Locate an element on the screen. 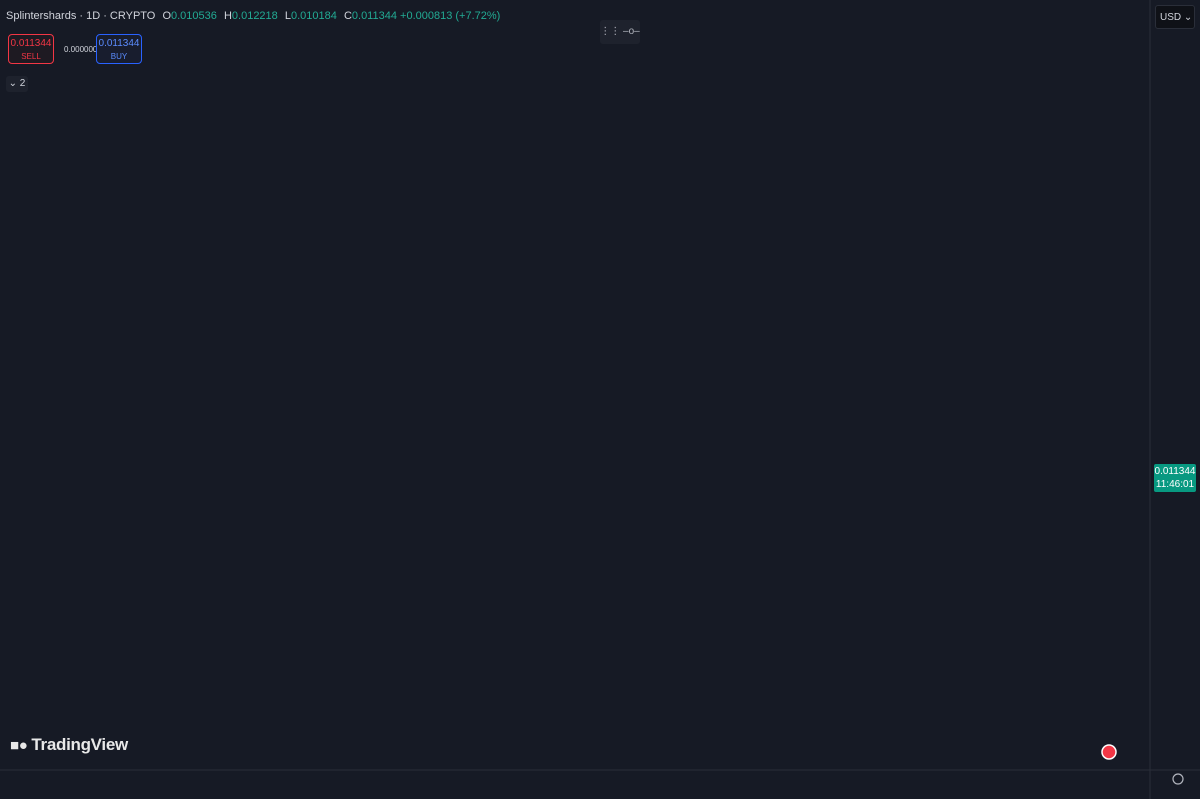 This screenshot has height=799, width=1200. last-price-label: 0.011344 11:46:01 is located at coordinates (1175, 478).